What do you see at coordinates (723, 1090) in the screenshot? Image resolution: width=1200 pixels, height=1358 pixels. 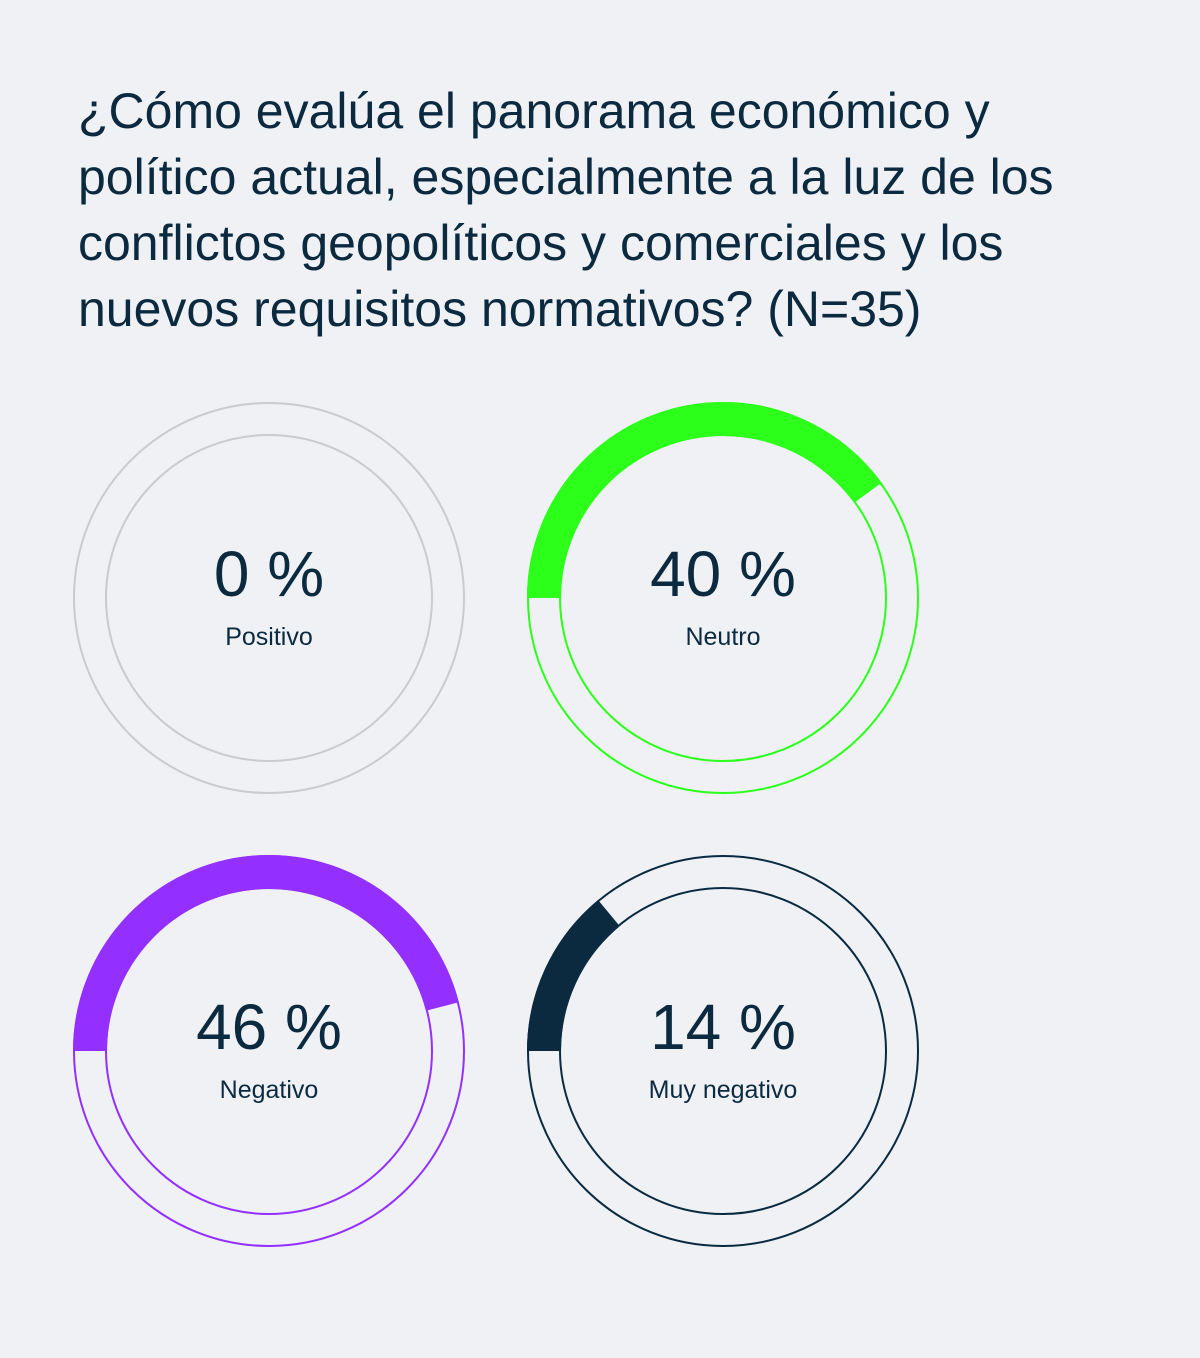 I see `gauge-label-muy-negativo: Muy negativo` at bounding box center [723, 1090].